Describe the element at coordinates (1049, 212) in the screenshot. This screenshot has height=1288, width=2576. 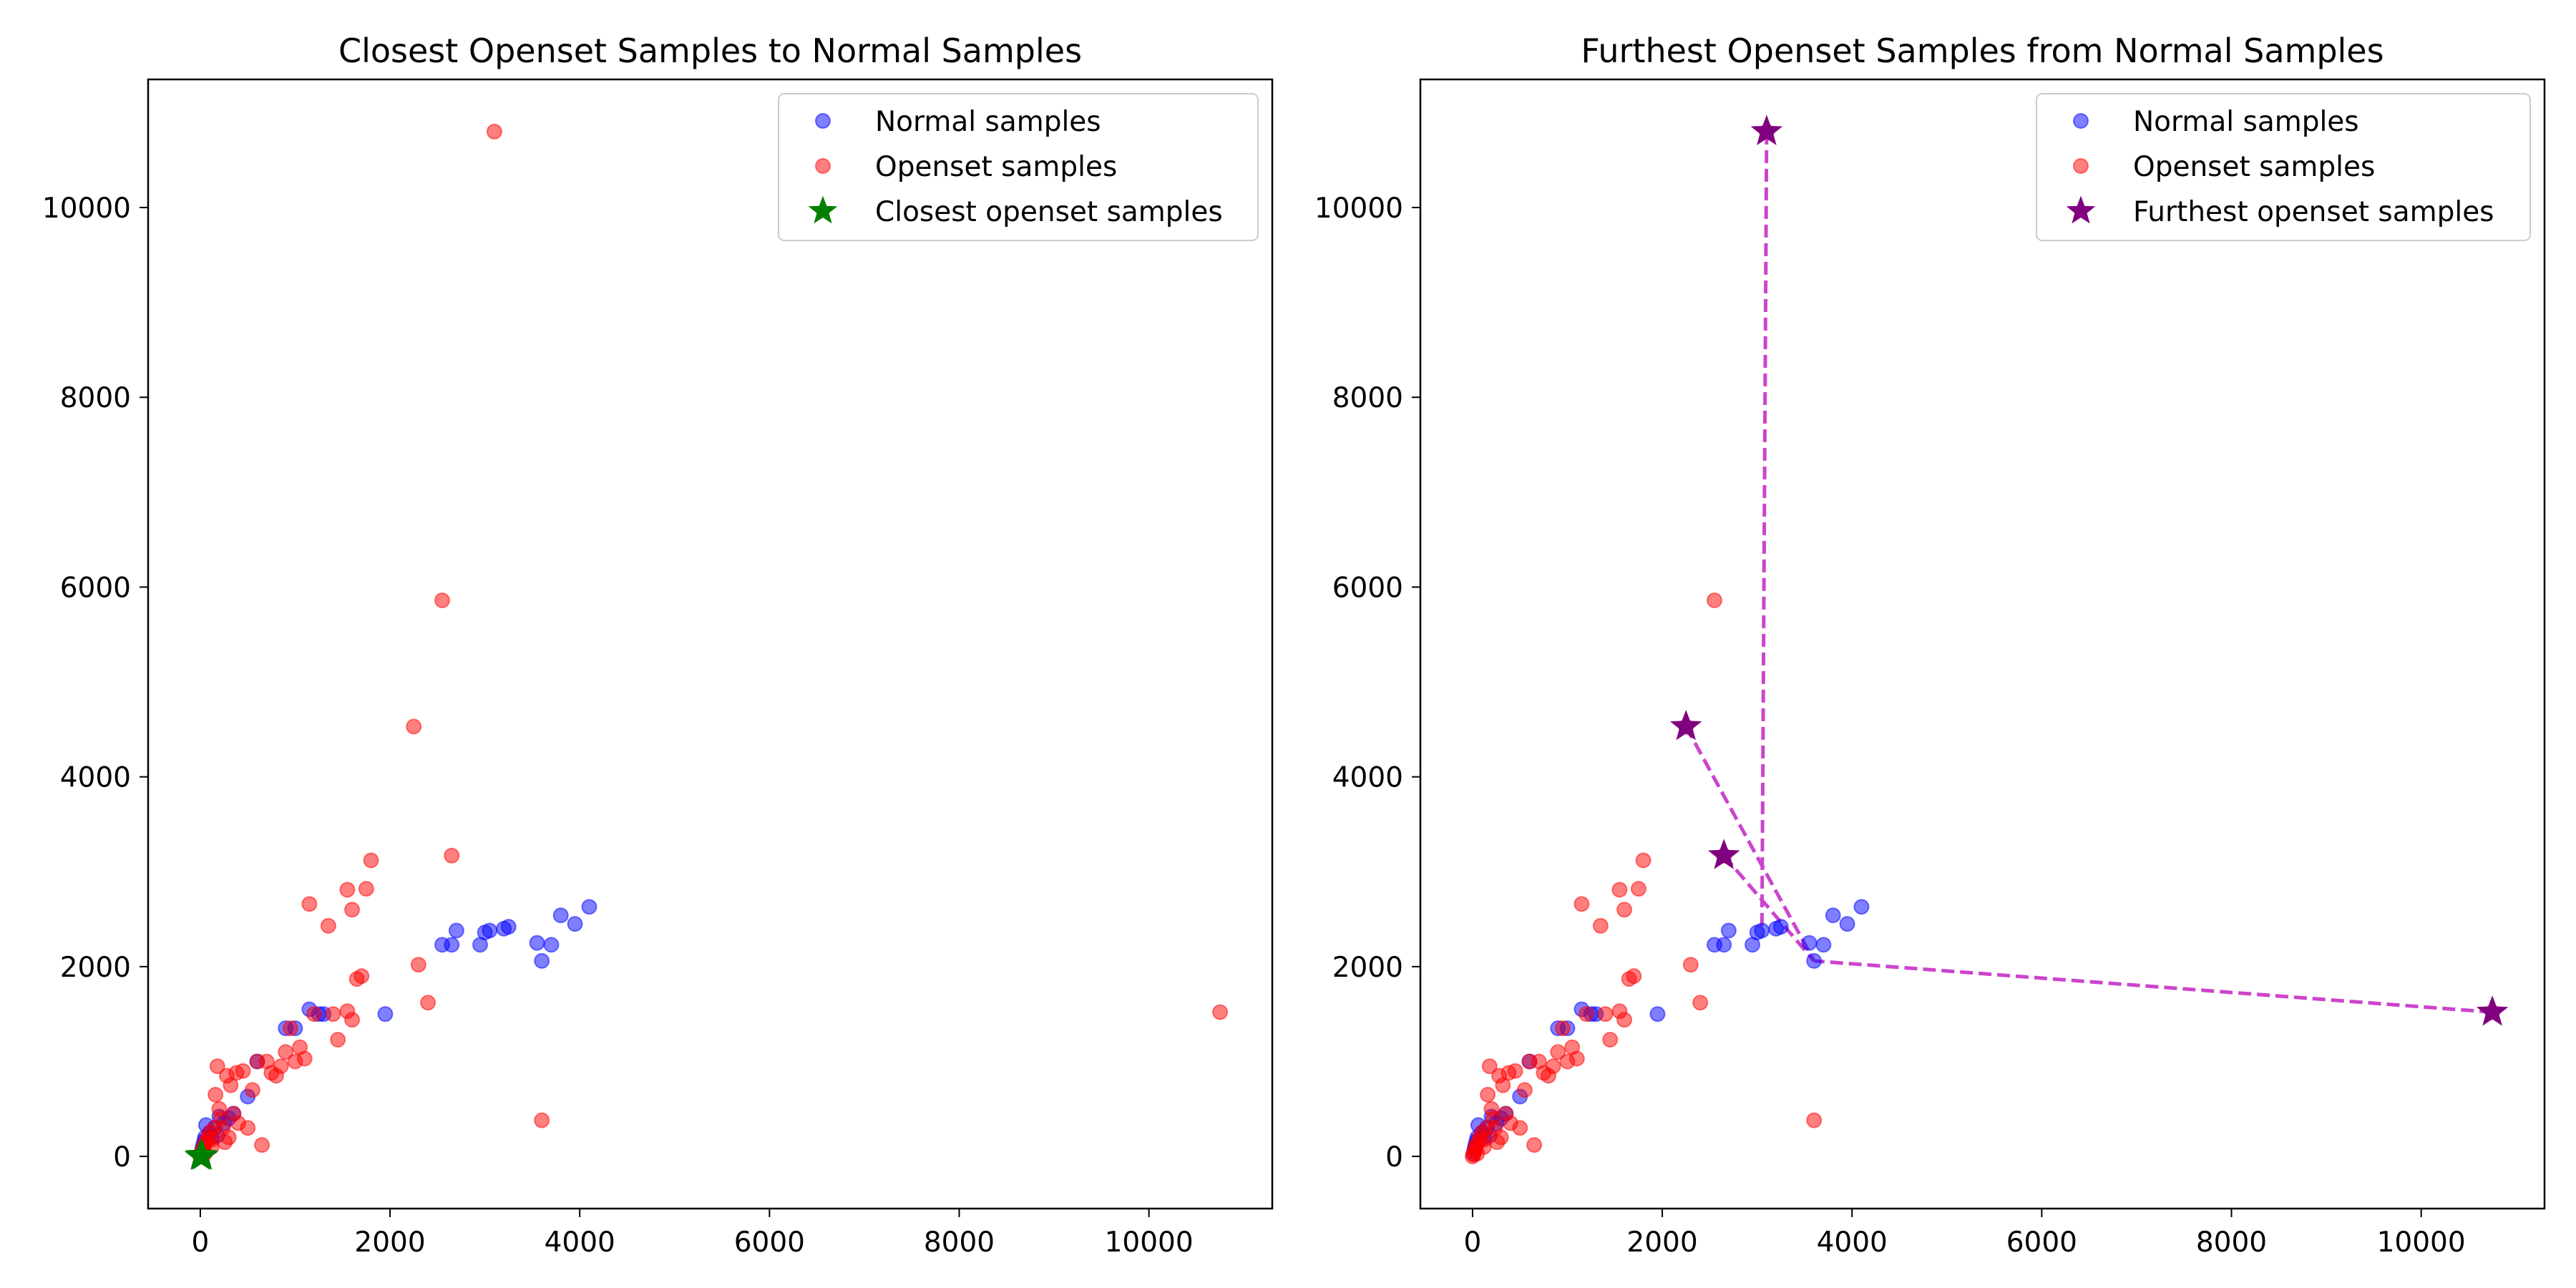
I see `legend-label: Closest openset samples` at that location.